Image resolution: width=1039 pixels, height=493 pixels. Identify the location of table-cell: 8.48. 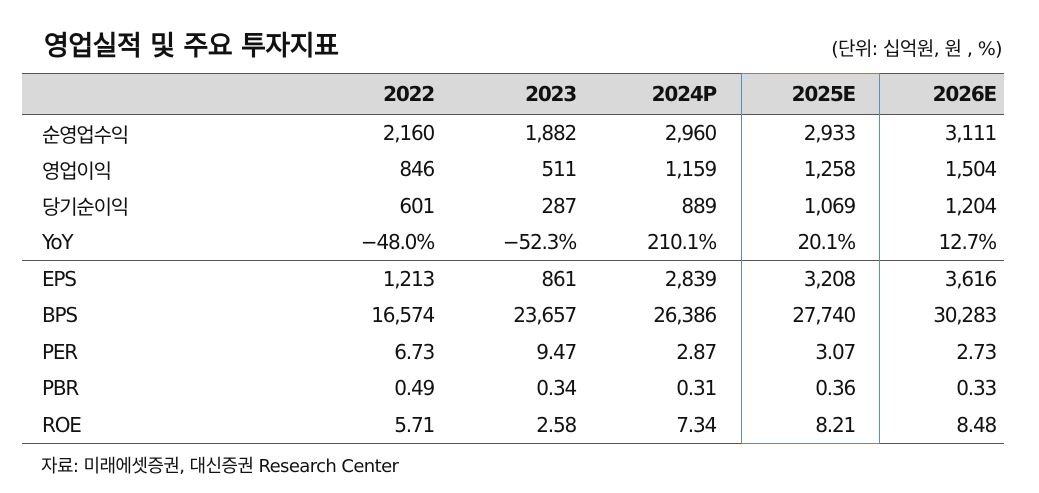
(933, 425).